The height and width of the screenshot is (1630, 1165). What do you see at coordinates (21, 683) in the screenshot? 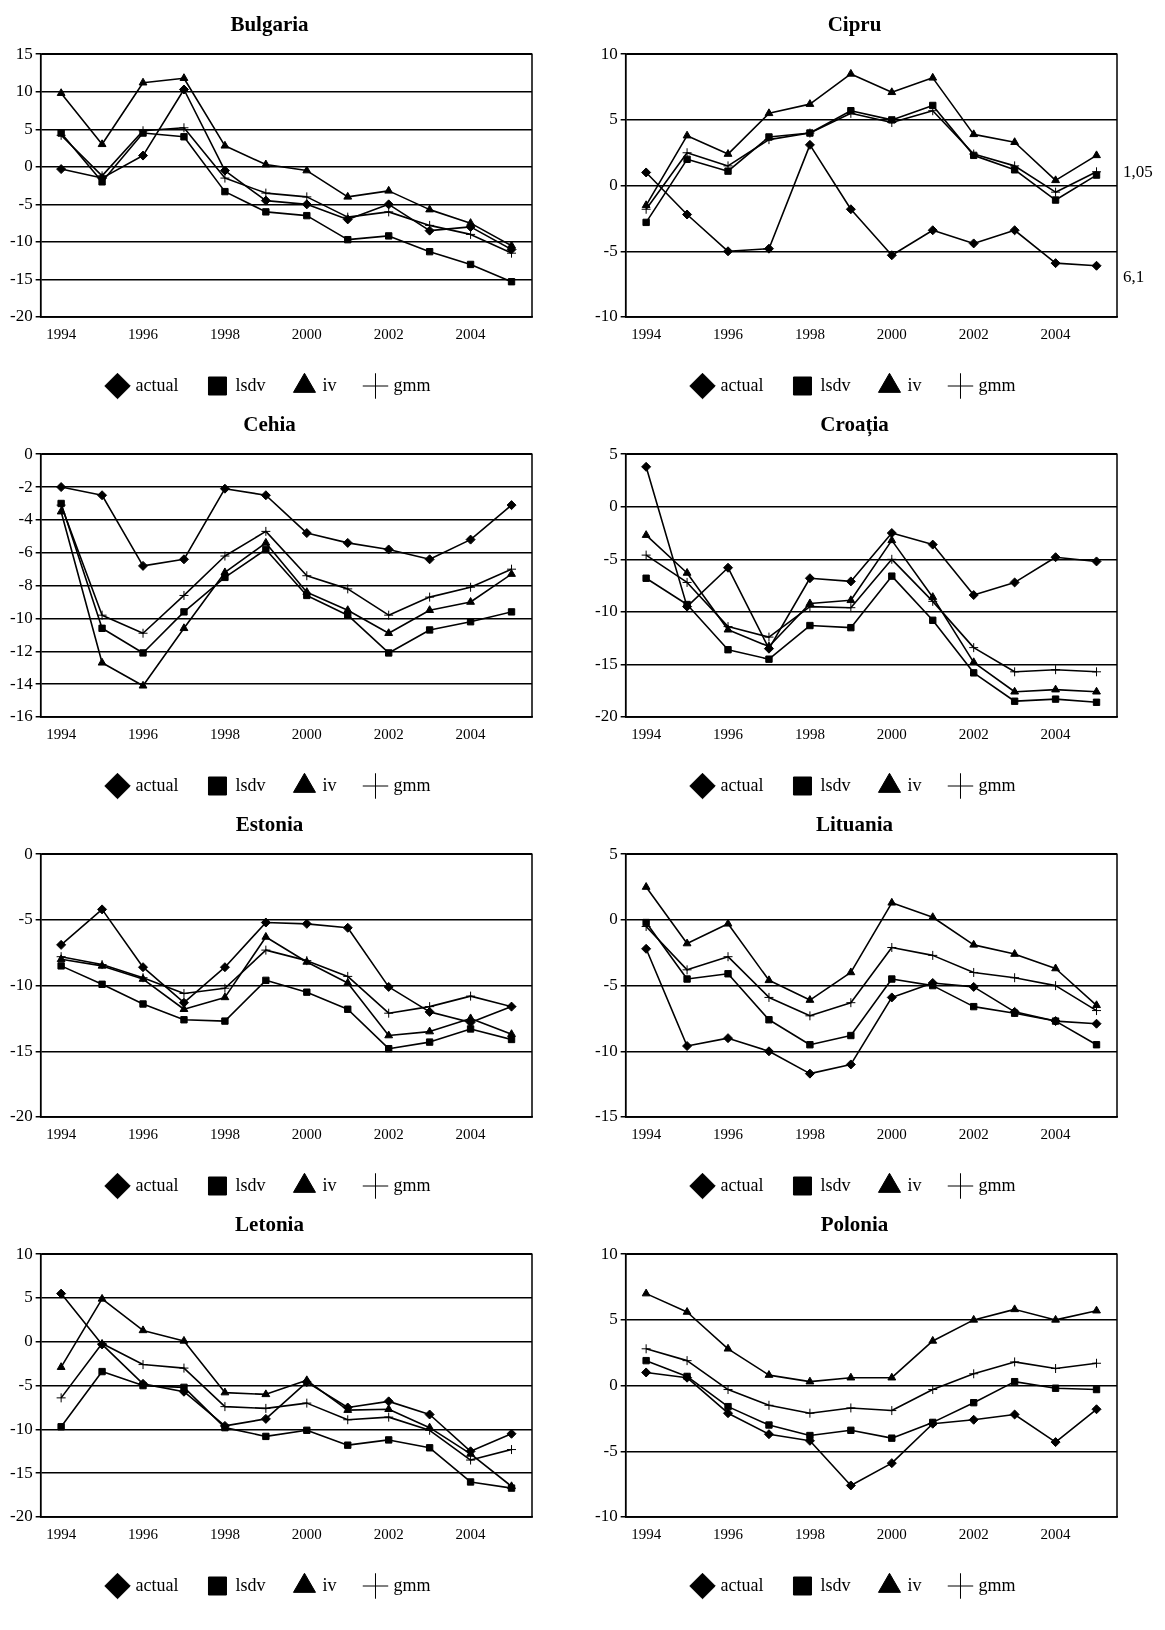
I see `y-tick-label: -14` at bounding box center [21, 683].